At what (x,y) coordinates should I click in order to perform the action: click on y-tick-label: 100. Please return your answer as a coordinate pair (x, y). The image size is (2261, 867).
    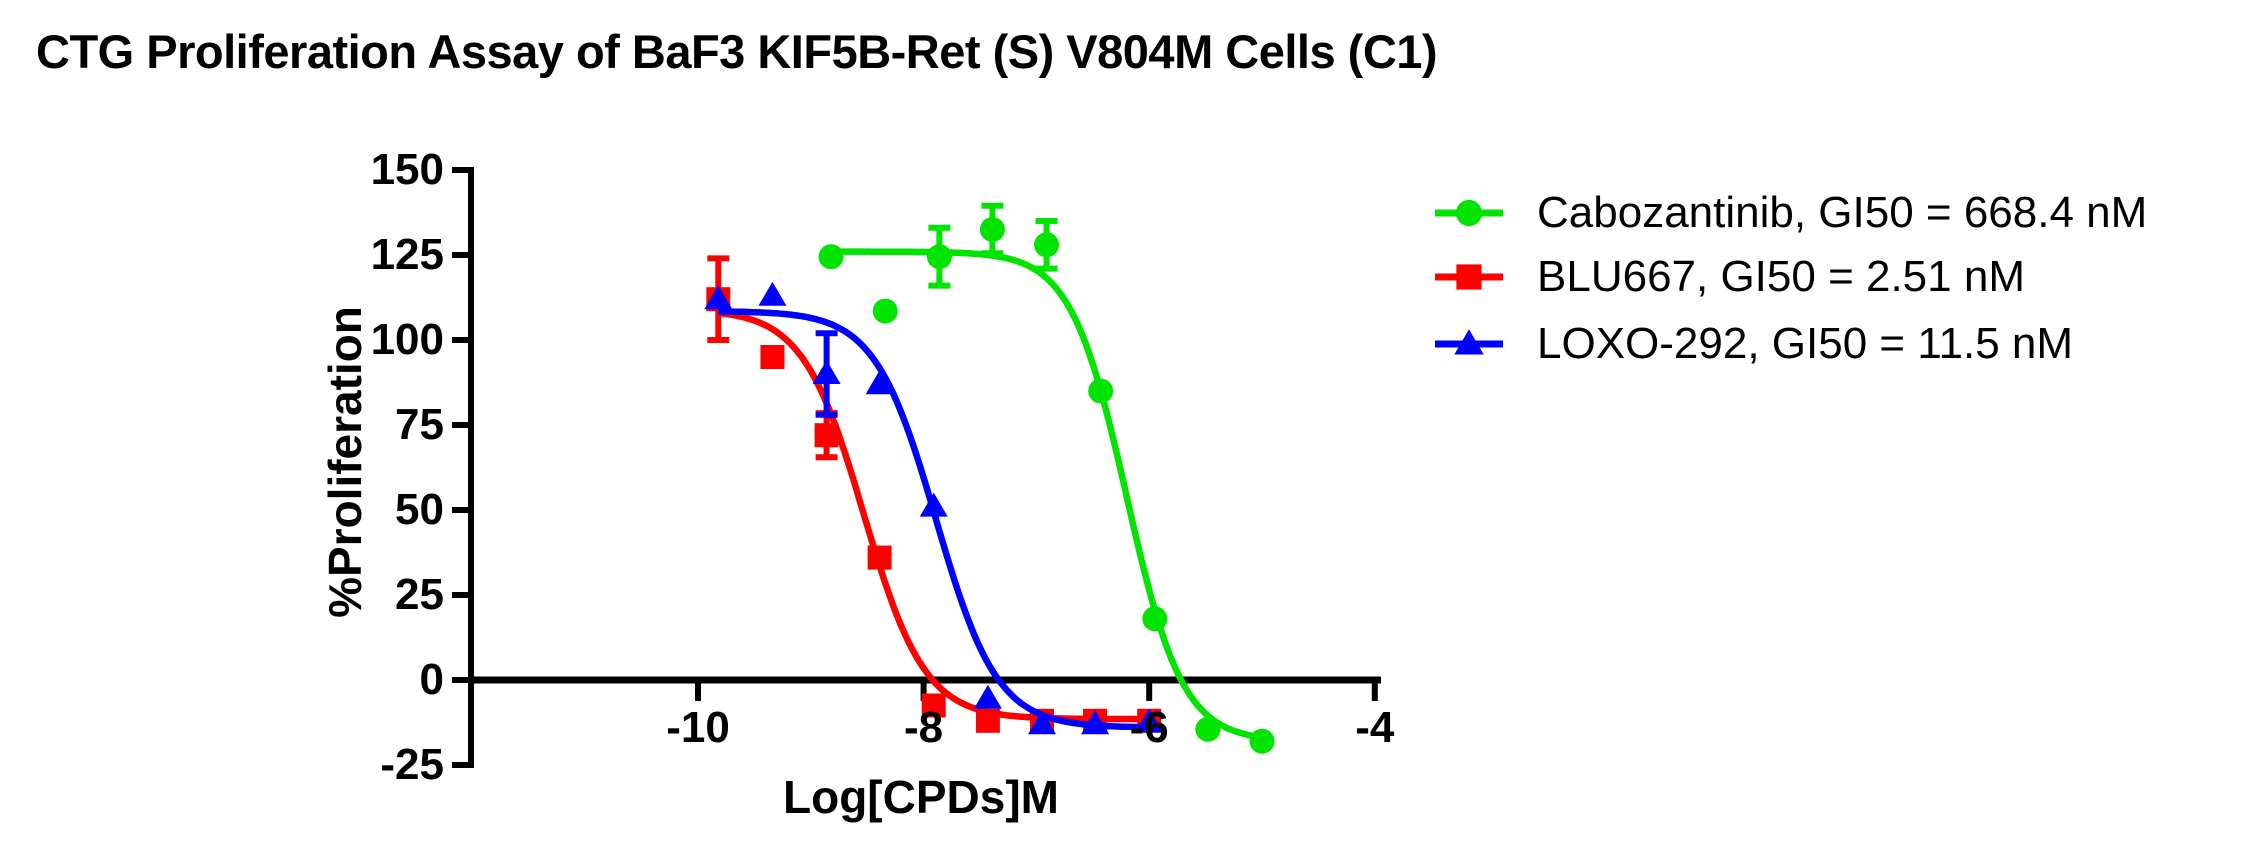
    Looking at the image, I should click on (407, 339).